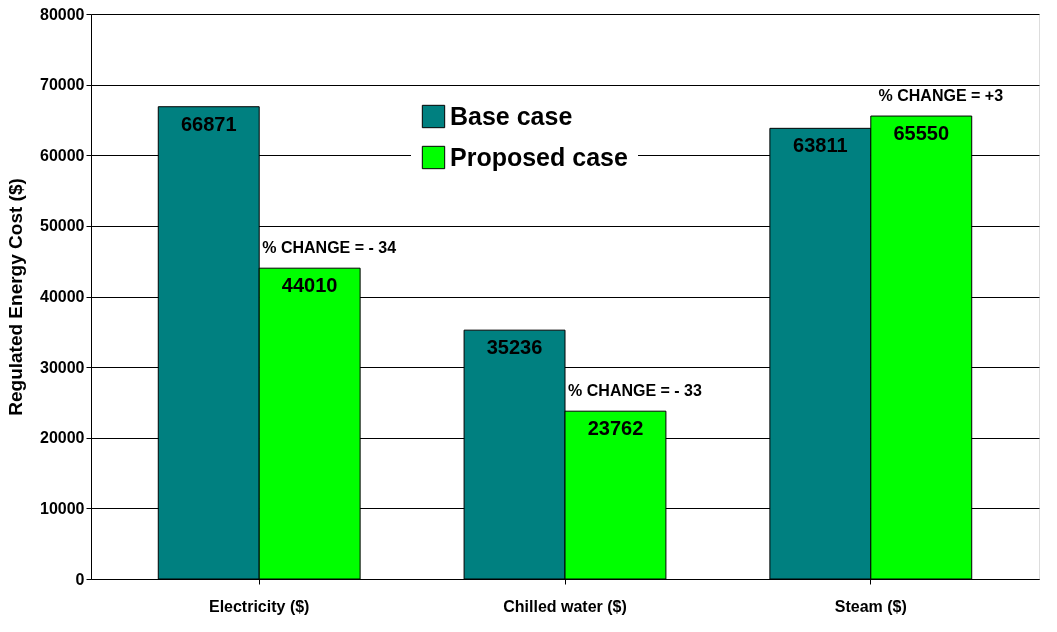  Describe the element at coordinates (62, 296) in the screenshot. I see `y-tick-label: 40000` at that location.